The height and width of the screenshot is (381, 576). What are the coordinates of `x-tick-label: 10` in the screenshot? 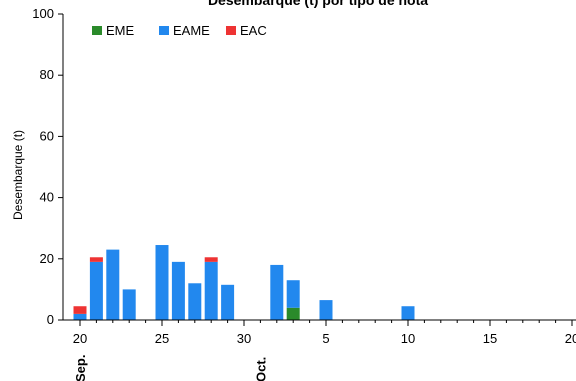 It's located at (408, 338).